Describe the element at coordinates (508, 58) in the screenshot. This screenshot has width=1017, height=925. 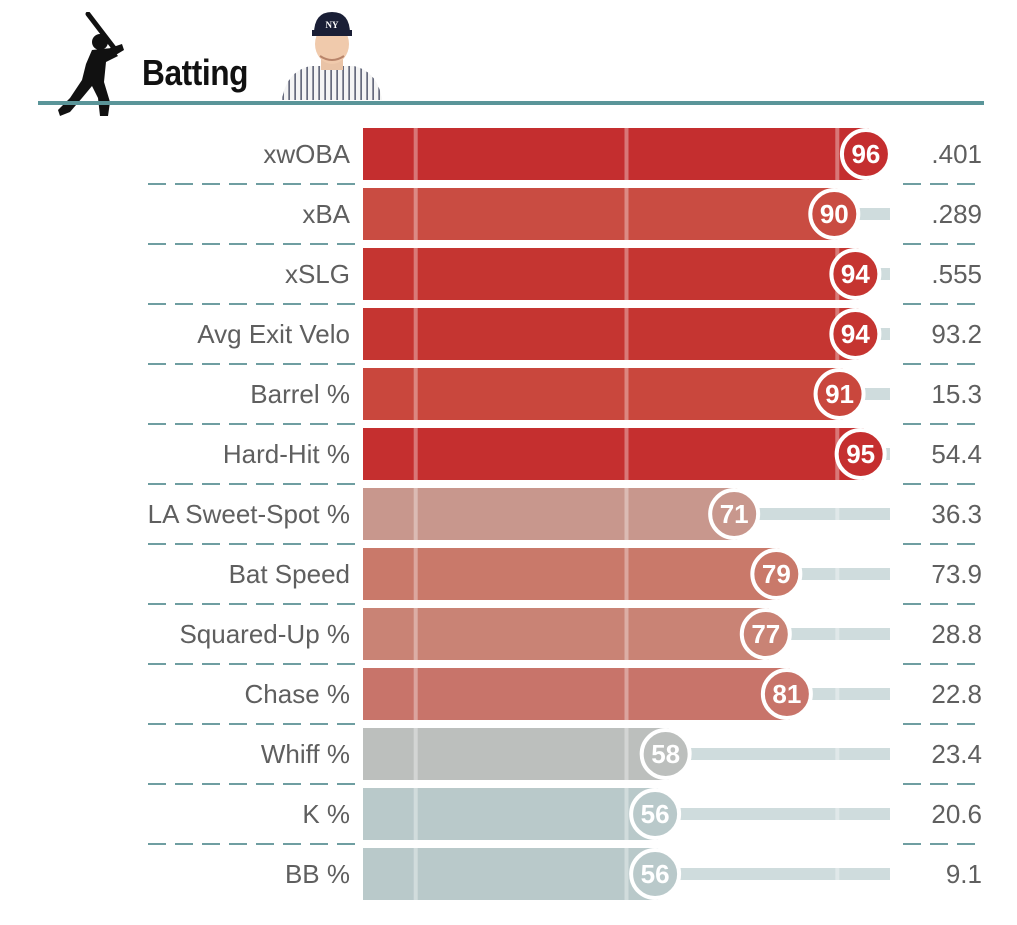
I see `chart-header: Batting NY` at that location.